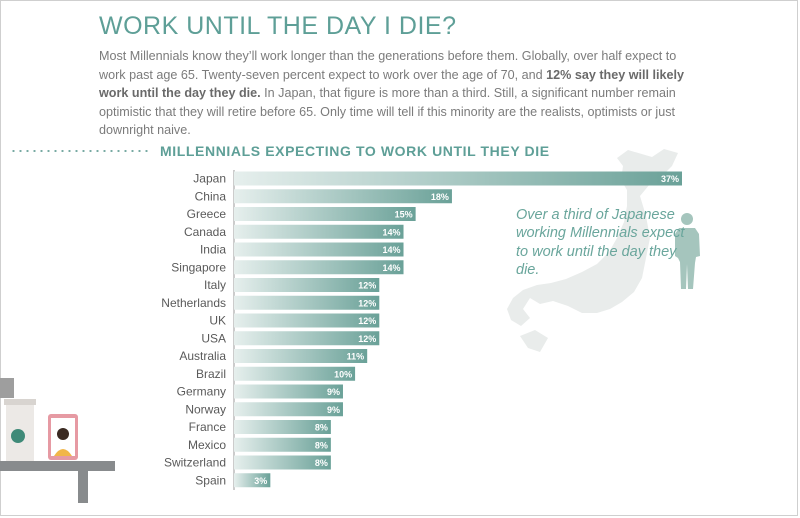 The width and height of the screenshot is (800, 518). Describe the element at coordinates (57, 466) in the screenshot. I see `desk-icon` at that location.